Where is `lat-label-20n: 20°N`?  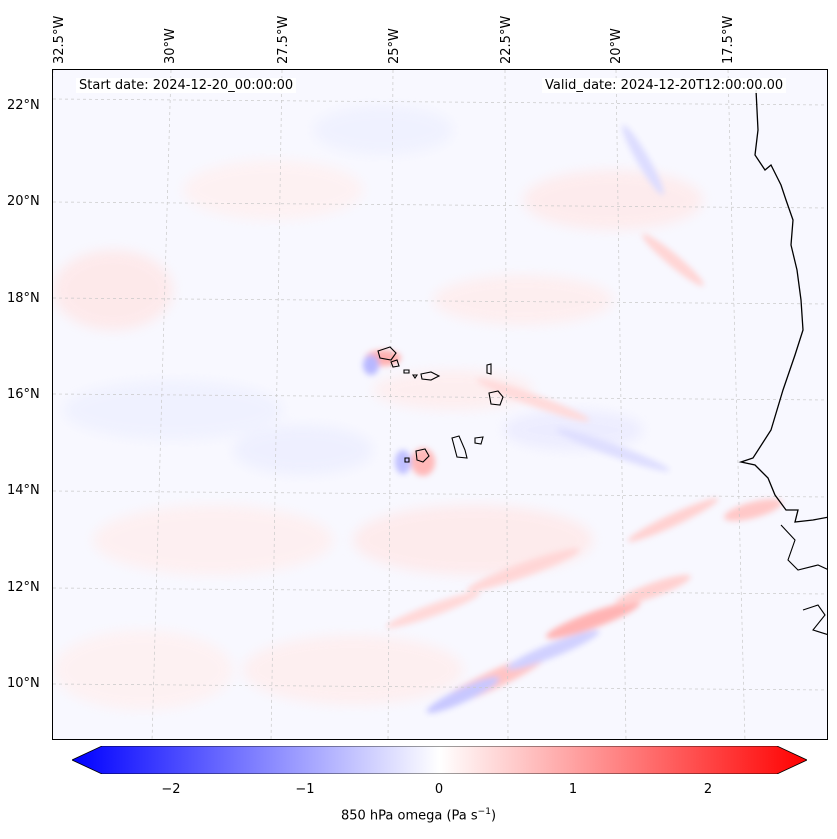
lat-label-20n: 20°N is located at coordinates (23, 201).